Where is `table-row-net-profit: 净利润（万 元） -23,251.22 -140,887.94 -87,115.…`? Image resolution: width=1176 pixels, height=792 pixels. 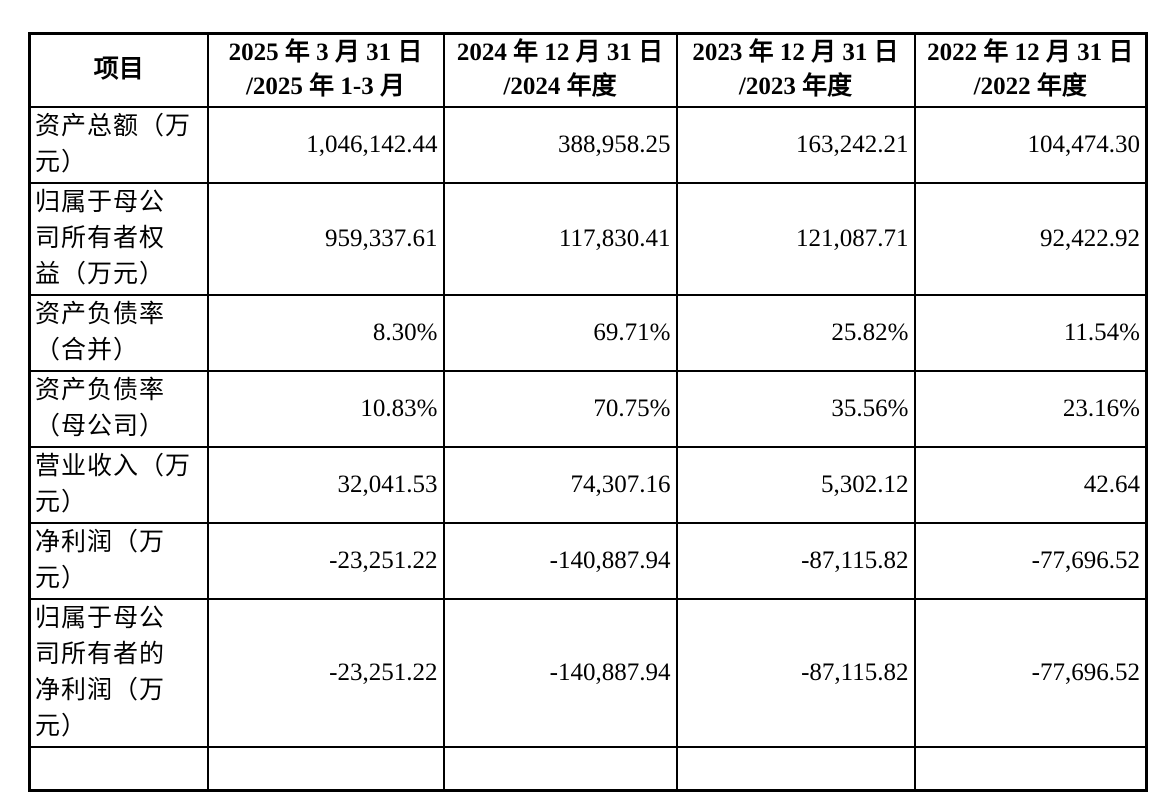
table-row-net-profit: 净利润（万 元） -23,251.22 -140,887.94 -87,115.… is located at coordinates (588, 560).